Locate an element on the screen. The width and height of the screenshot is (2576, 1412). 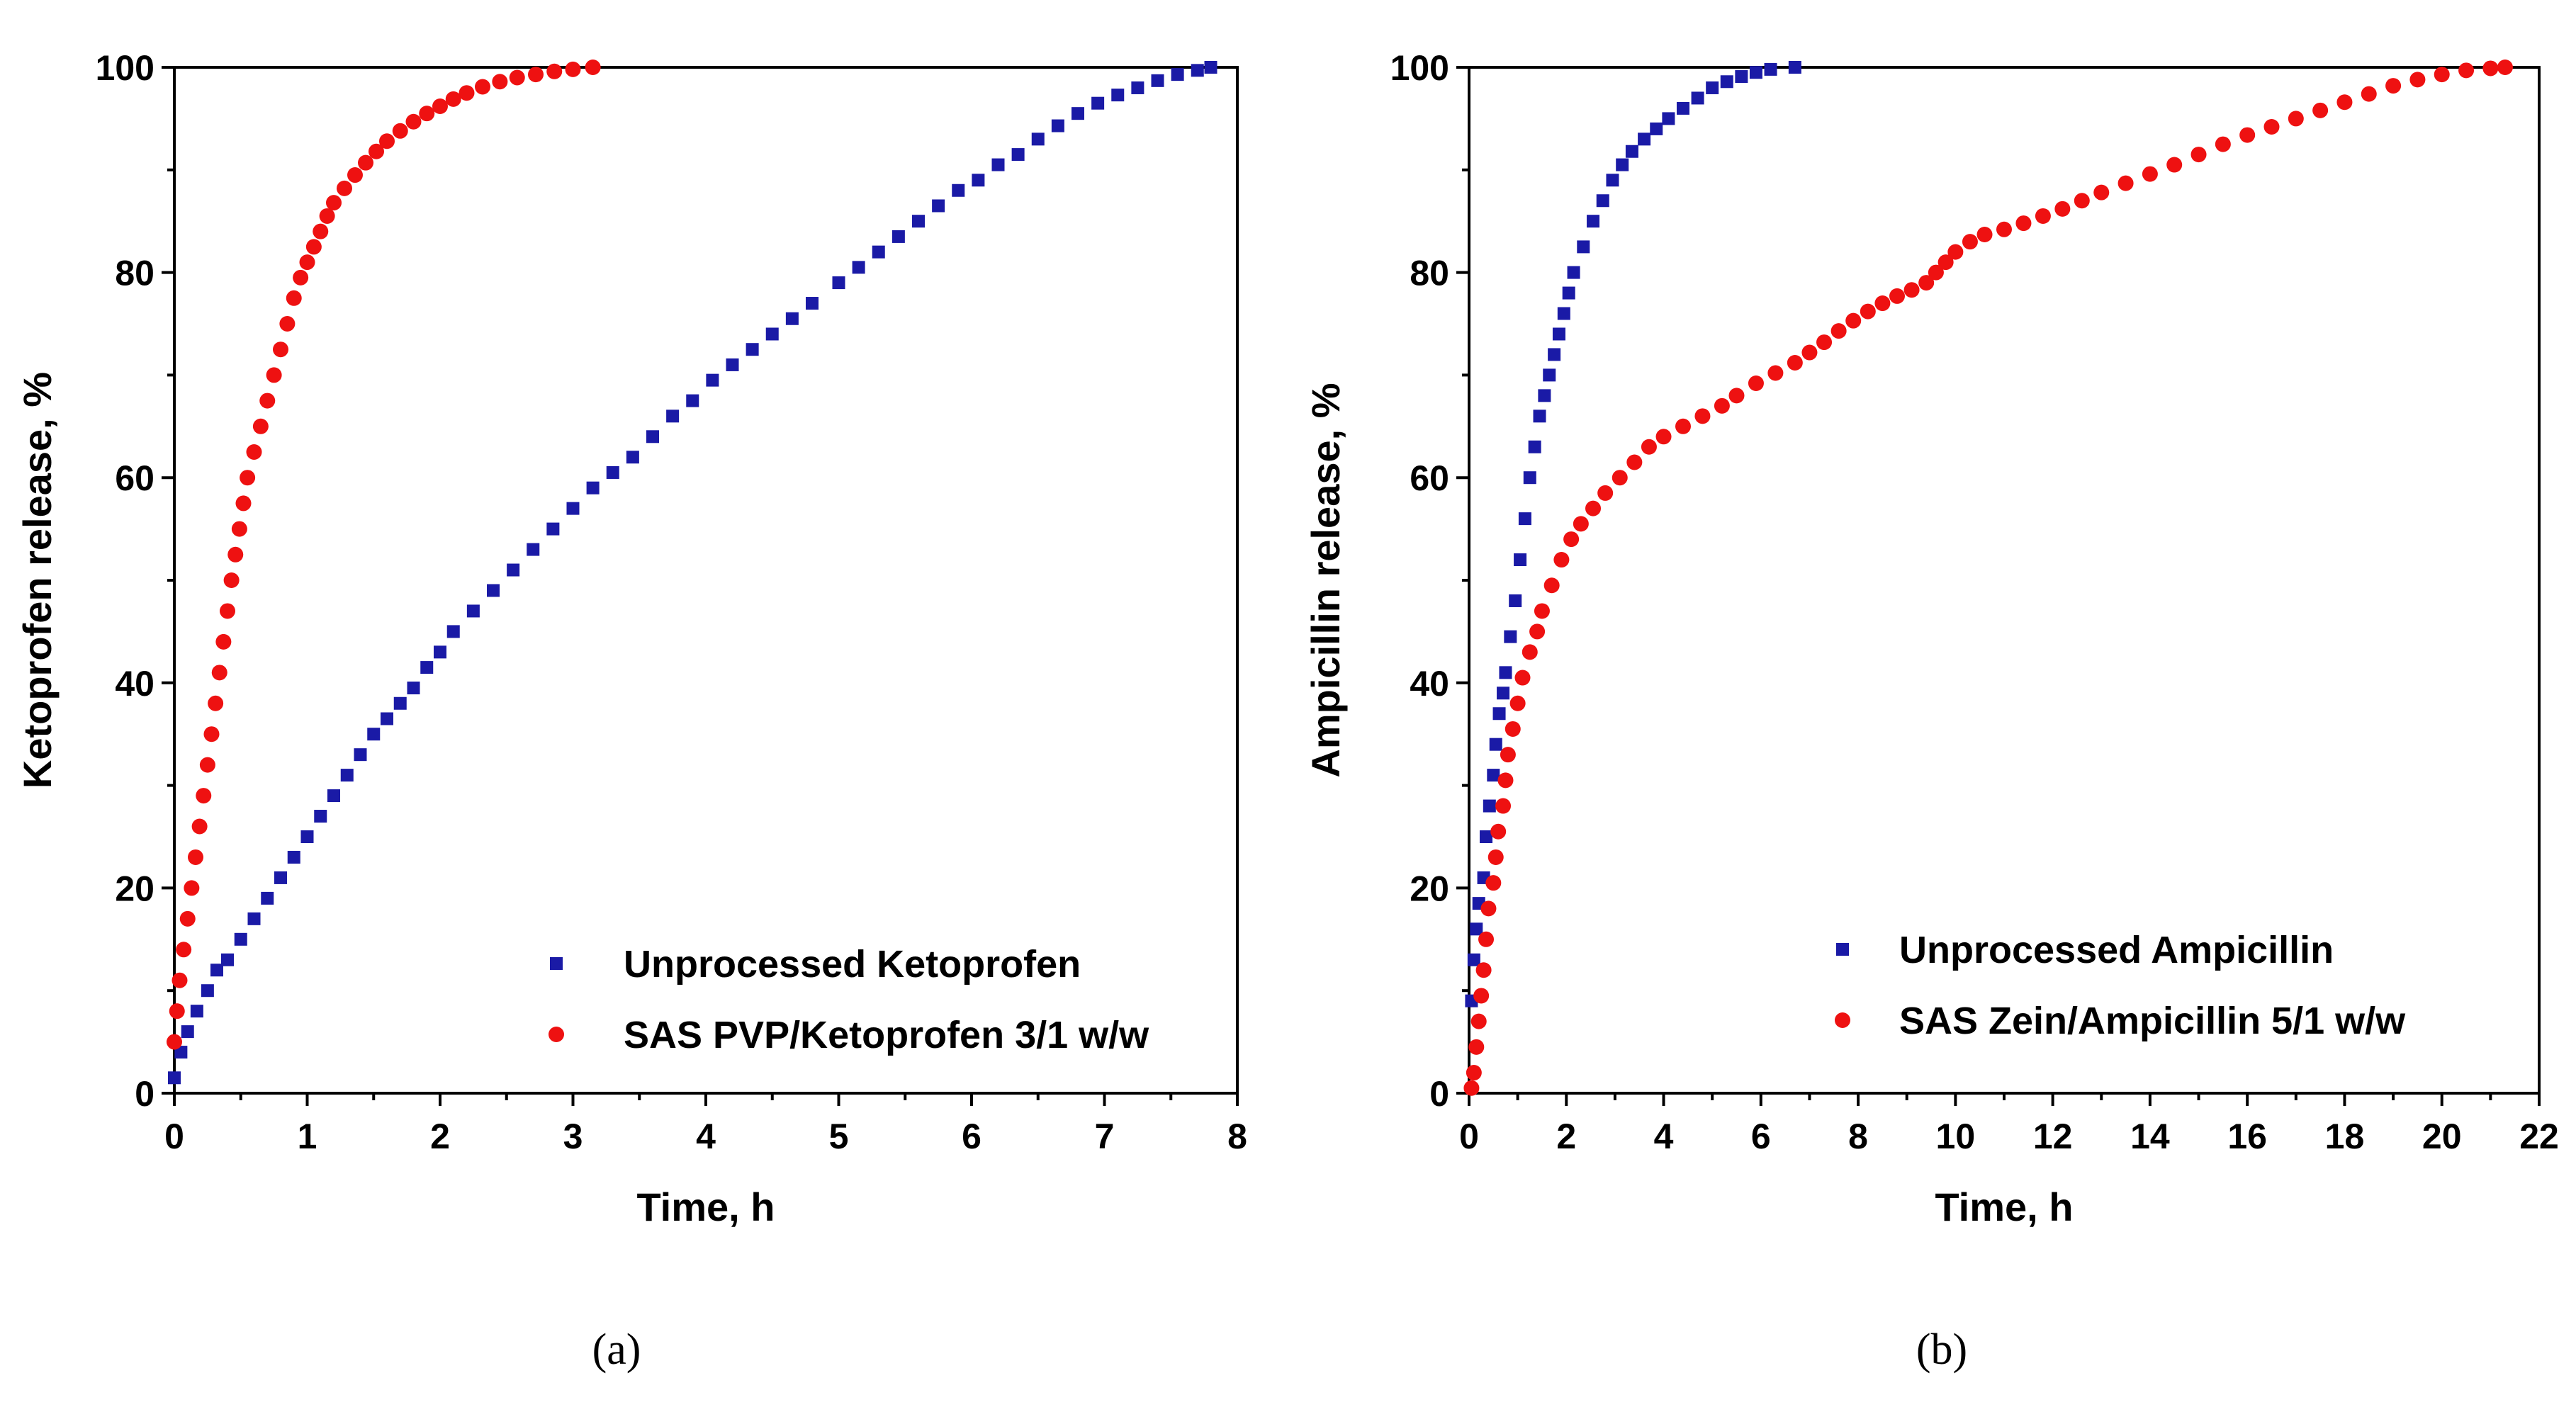
x-tick-label: 20 is located at coordinates (2442, 1136).